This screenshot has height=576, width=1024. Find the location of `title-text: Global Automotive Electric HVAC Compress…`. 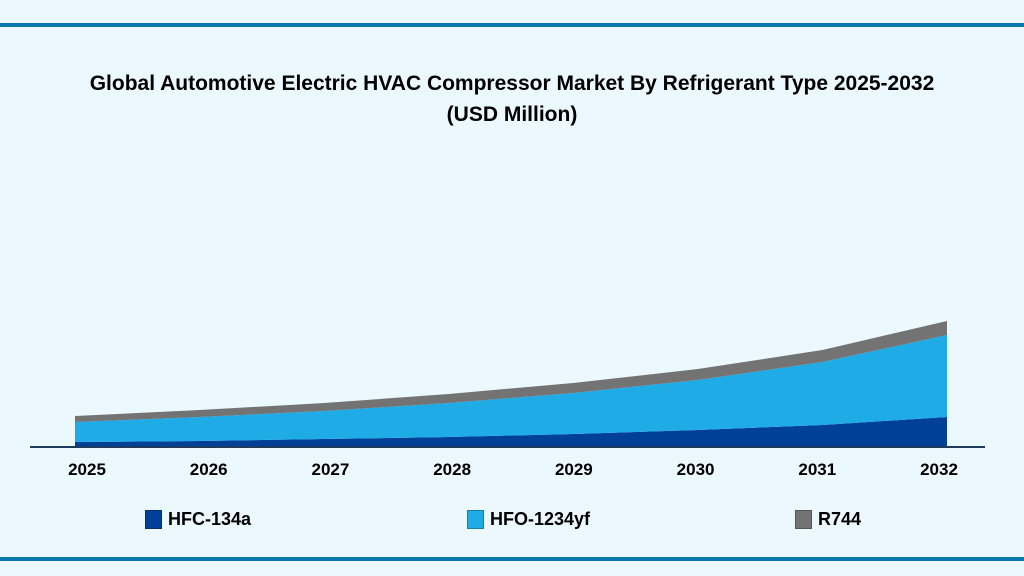

title-text: Global Automotive Electric HVAC Compress… is located at coordinates (512, 83).